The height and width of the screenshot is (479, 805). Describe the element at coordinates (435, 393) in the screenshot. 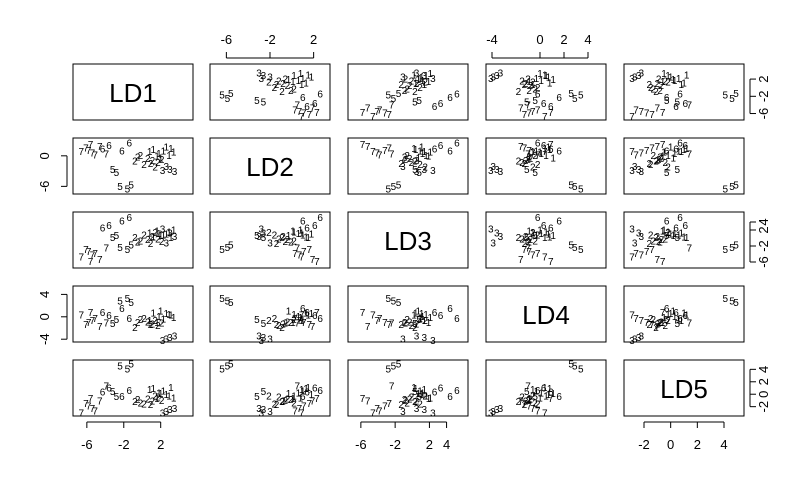

I see `point-label-4-2-29: 6` at that location.